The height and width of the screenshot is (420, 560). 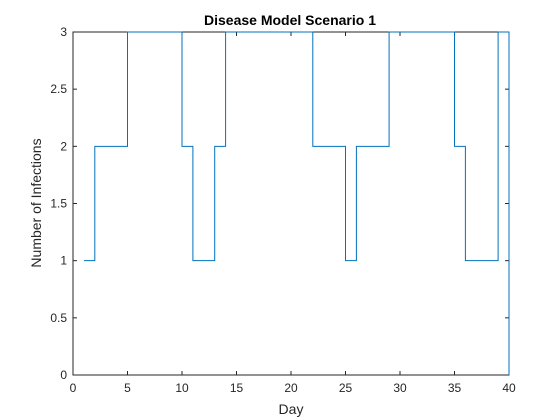 What do you see at coordinates (291, 388) in the screenshot?
I see `x-tick-label: 20` at bounding box center [291, 388].